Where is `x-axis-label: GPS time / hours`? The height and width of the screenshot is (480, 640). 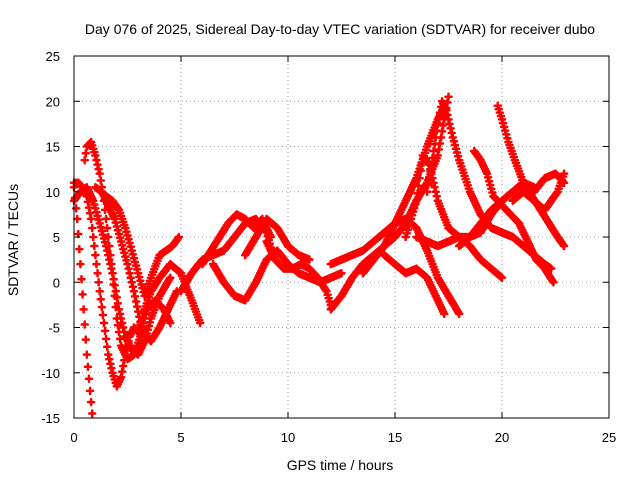 x-axis-label: GPS time / hours is located at coordinates (340, 465).